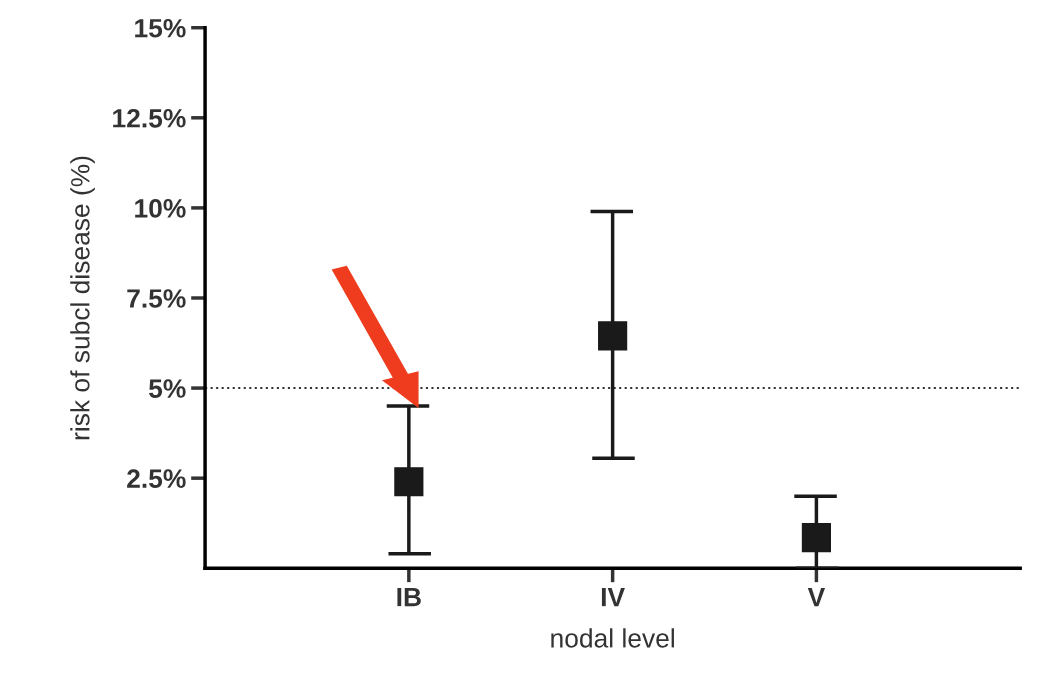 Image resolution: width=1041 pixels, height=693 pixels. What do you see at coordinates (613, 597) in the screenshot?
I see `x-tick-label: IV` at bounding box center [613, 597].